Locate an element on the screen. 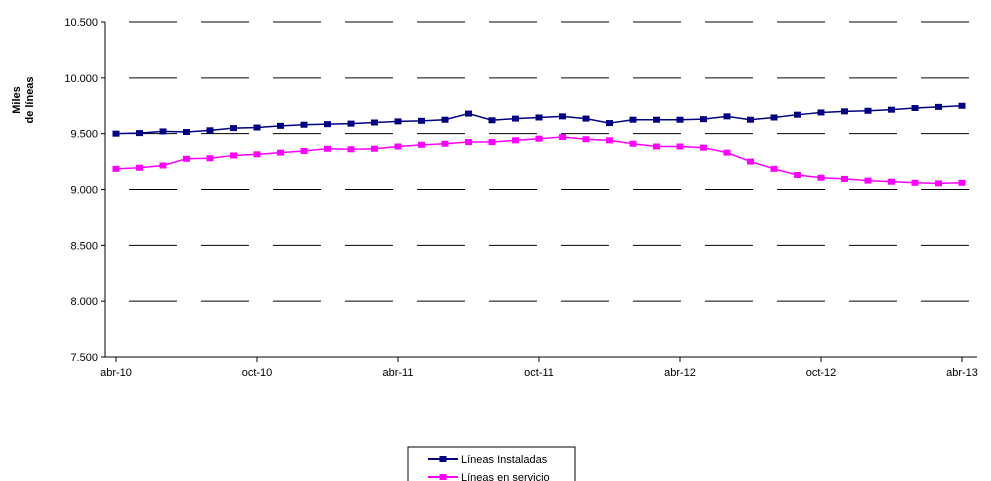 This screenshot has width=991, height=481. x-tick-label: abr-12 is located at coordinates (680, 373).